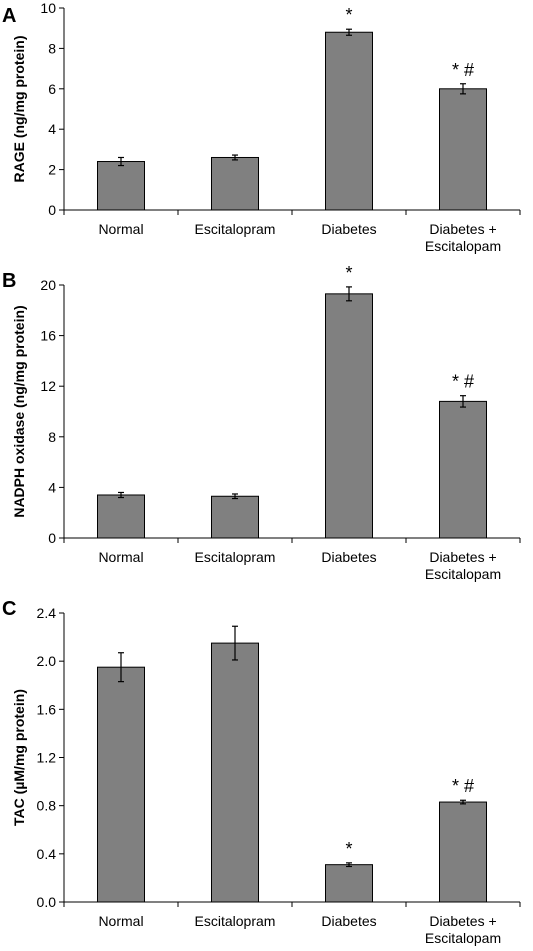 The width and height of the screenshot is (533, 951). I want to click on y-axis-title: NADPH oxidase (ng/mg protein), so click(19, 411).